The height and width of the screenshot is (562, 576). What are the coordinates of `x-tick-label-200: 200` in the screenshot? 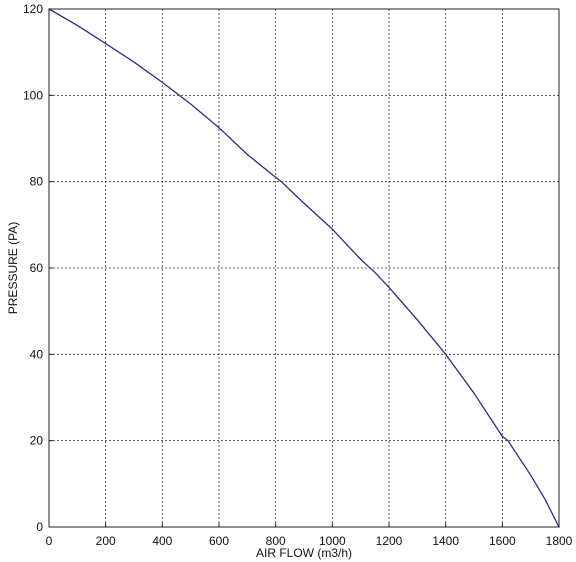 It's located at (106, 541).